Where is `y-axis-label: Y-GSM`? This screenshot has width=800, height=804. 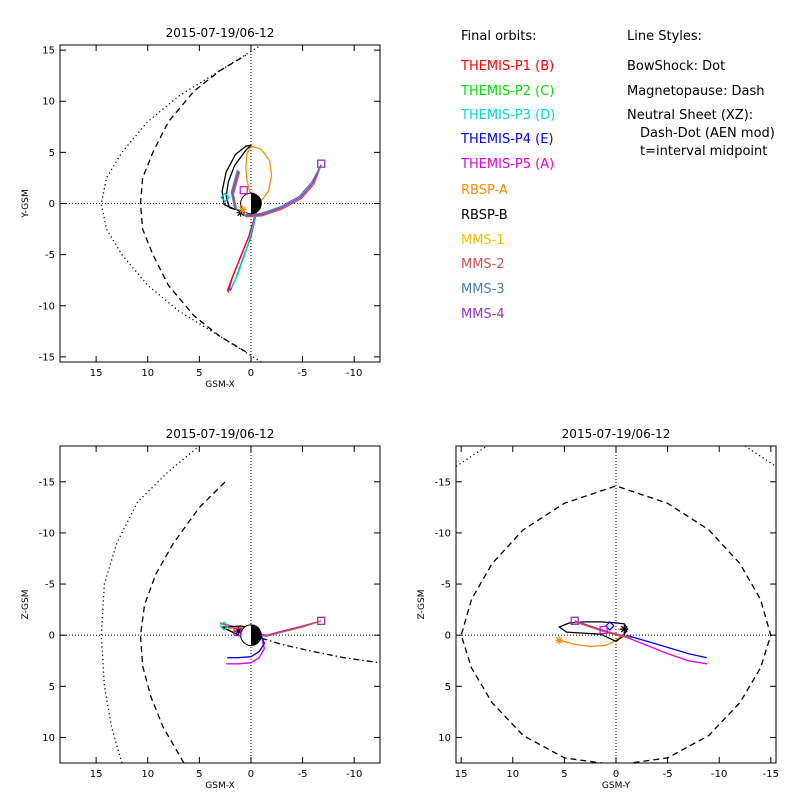
y-axis-label: Y-GSM is located at coordinates (26, 203).